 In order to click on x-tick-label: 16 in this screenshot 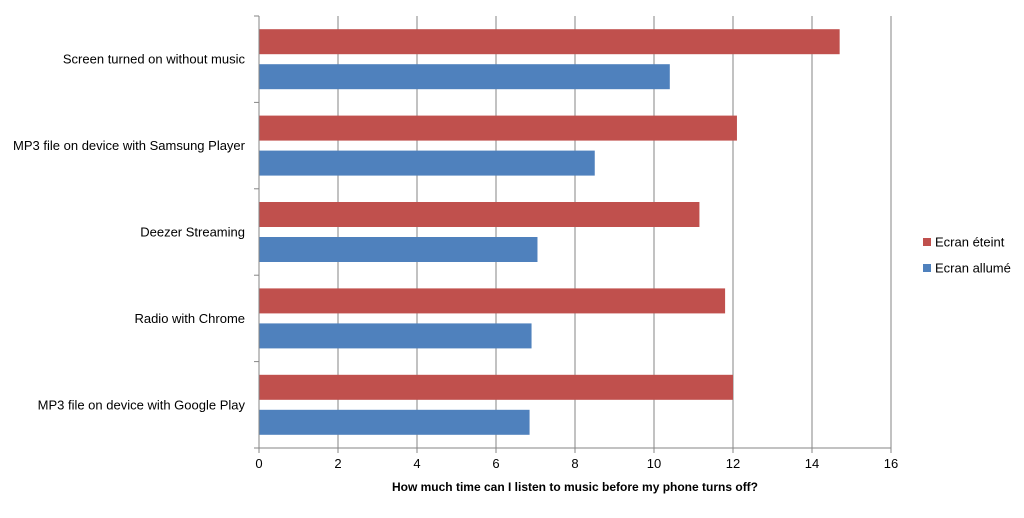, I will do `click(891, 463)`.